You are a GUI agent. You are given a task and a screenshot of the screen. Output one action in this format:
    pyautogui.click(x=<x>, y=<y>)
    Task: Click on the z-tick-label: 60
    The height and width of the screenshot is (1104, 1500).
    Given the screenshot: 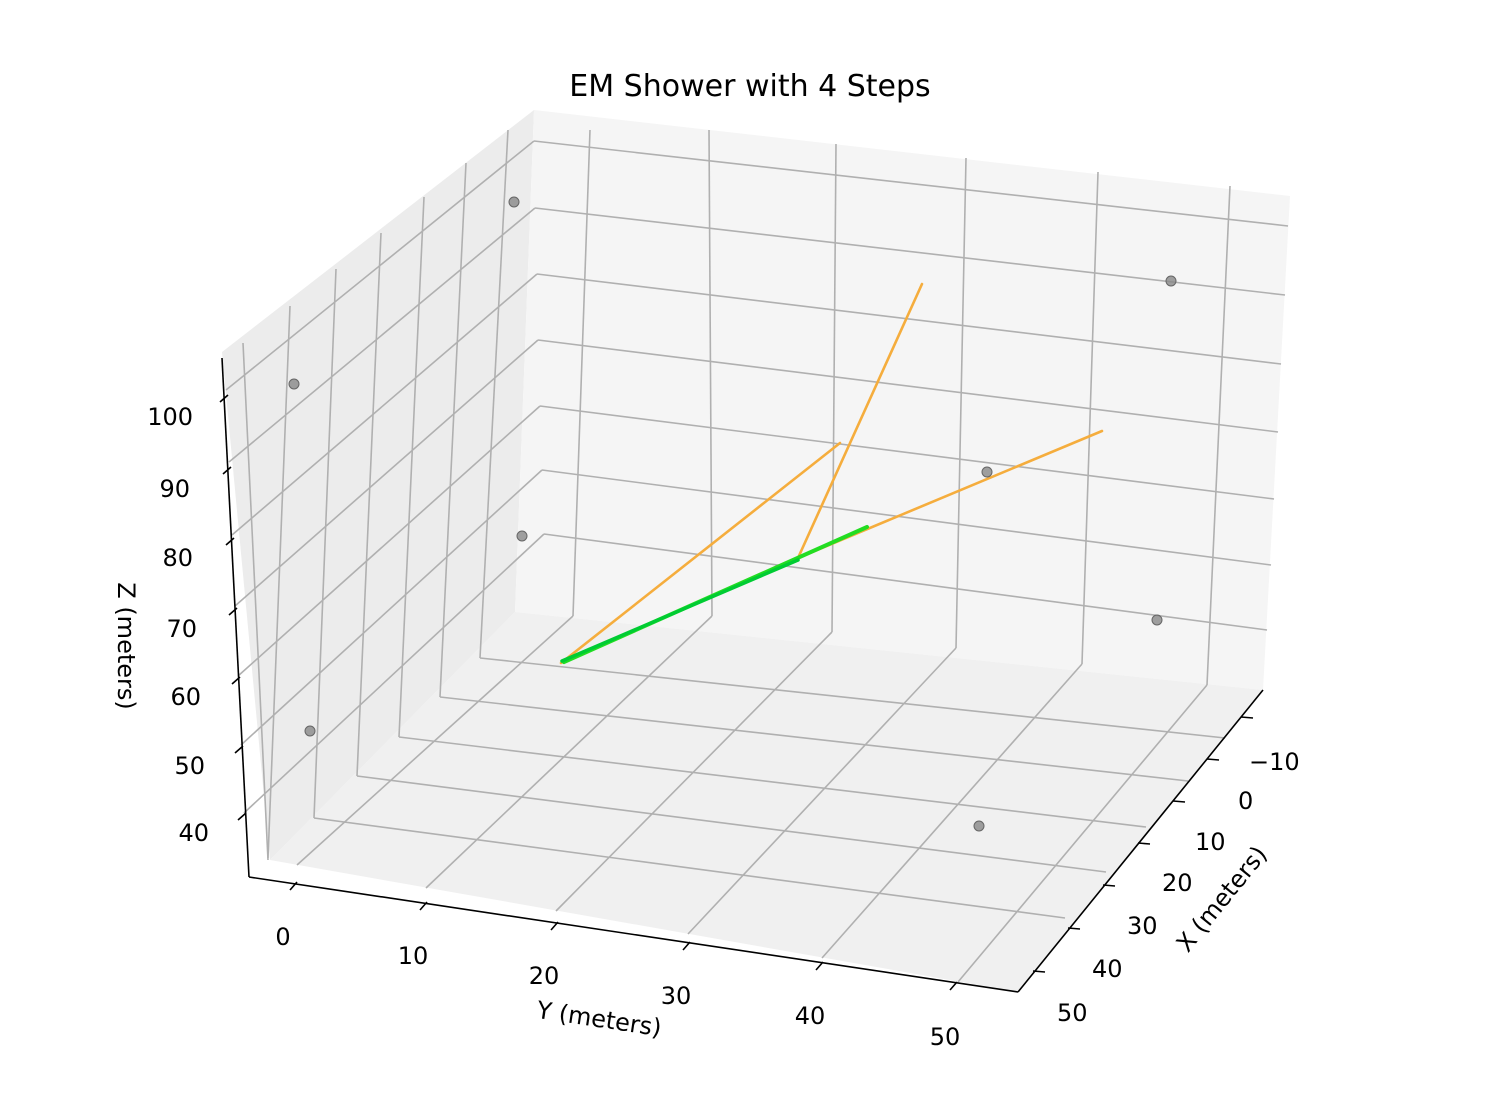 What is the action you would take?
    pyautogui.click(x=185, y=697)
    